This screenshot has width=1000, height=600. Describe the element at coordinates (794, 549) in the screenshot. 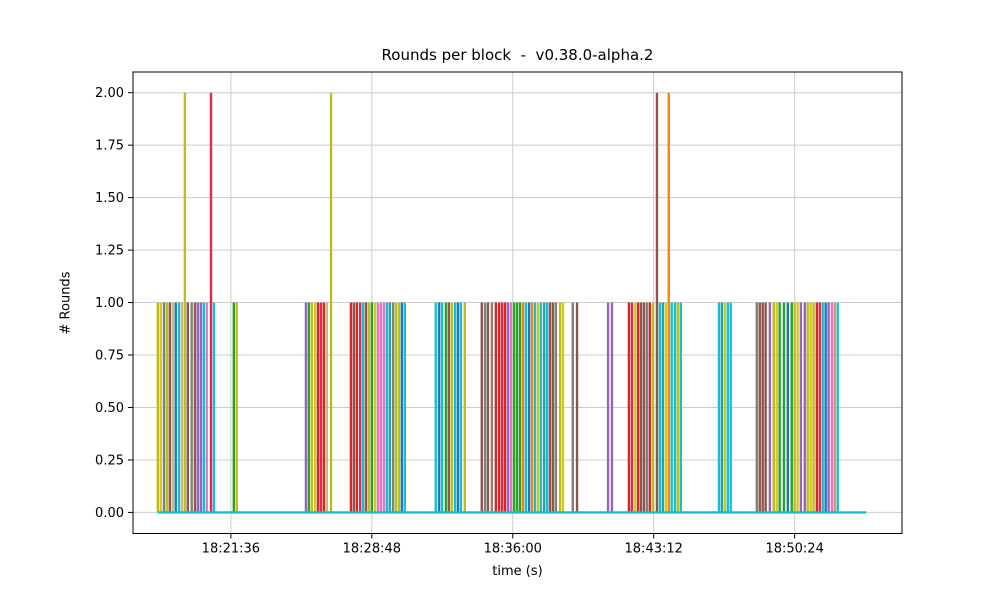

I see `x-tick-label: 18:50:24` at that location.